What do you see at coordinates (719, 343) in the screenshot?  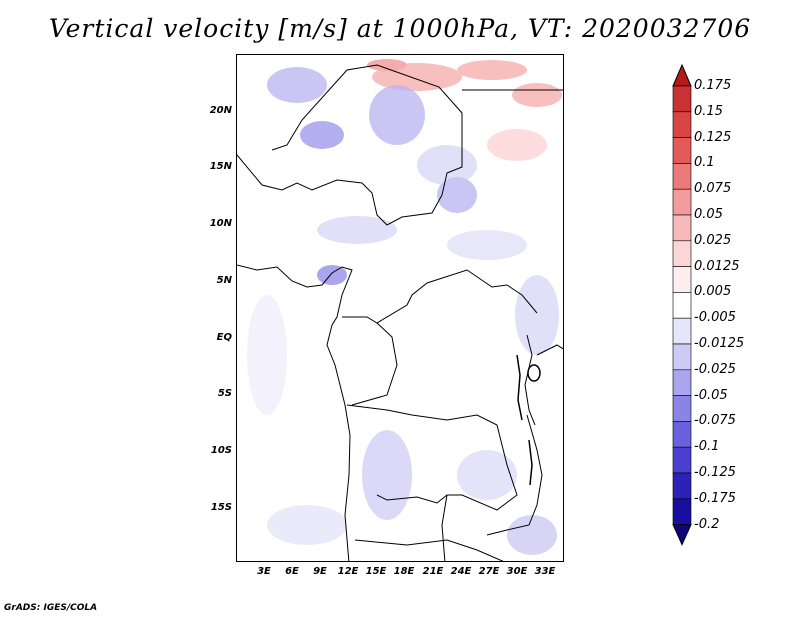 I see `colorbar-label: -0.0125` at bounding box center [719, 343].